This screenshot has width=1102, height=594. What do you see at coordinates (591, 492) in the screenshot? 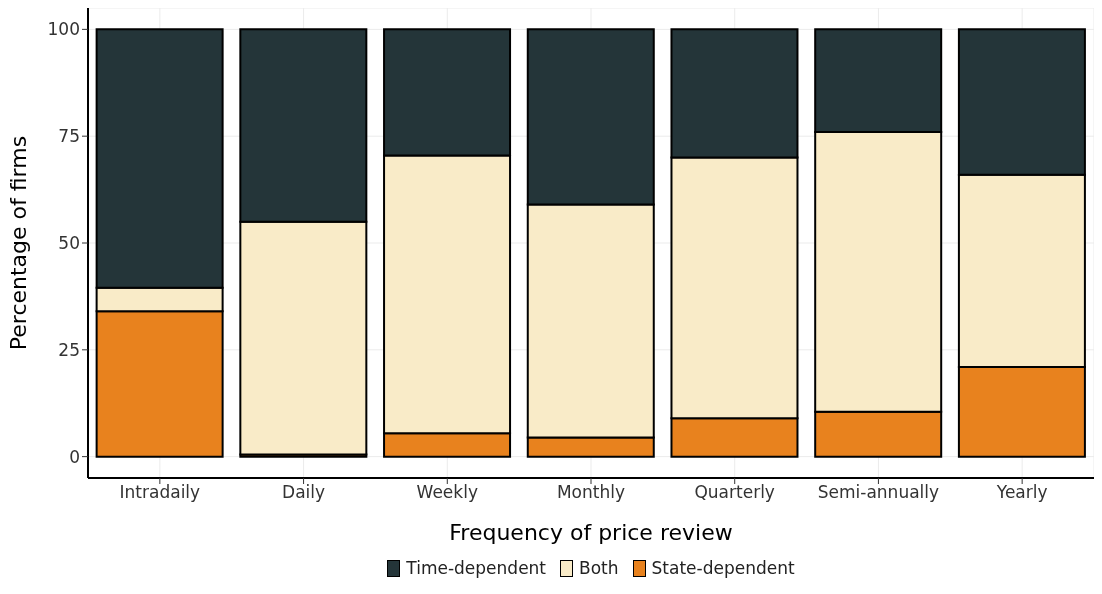
I see `x-tick-label: Monthly` at bounding box center [591, 492].